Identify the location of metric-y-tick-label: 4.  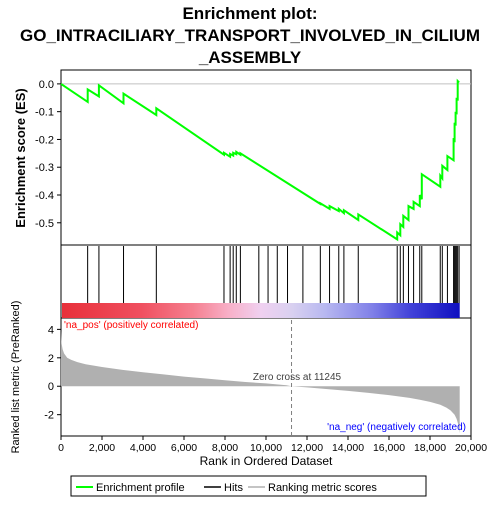
(51, 330).